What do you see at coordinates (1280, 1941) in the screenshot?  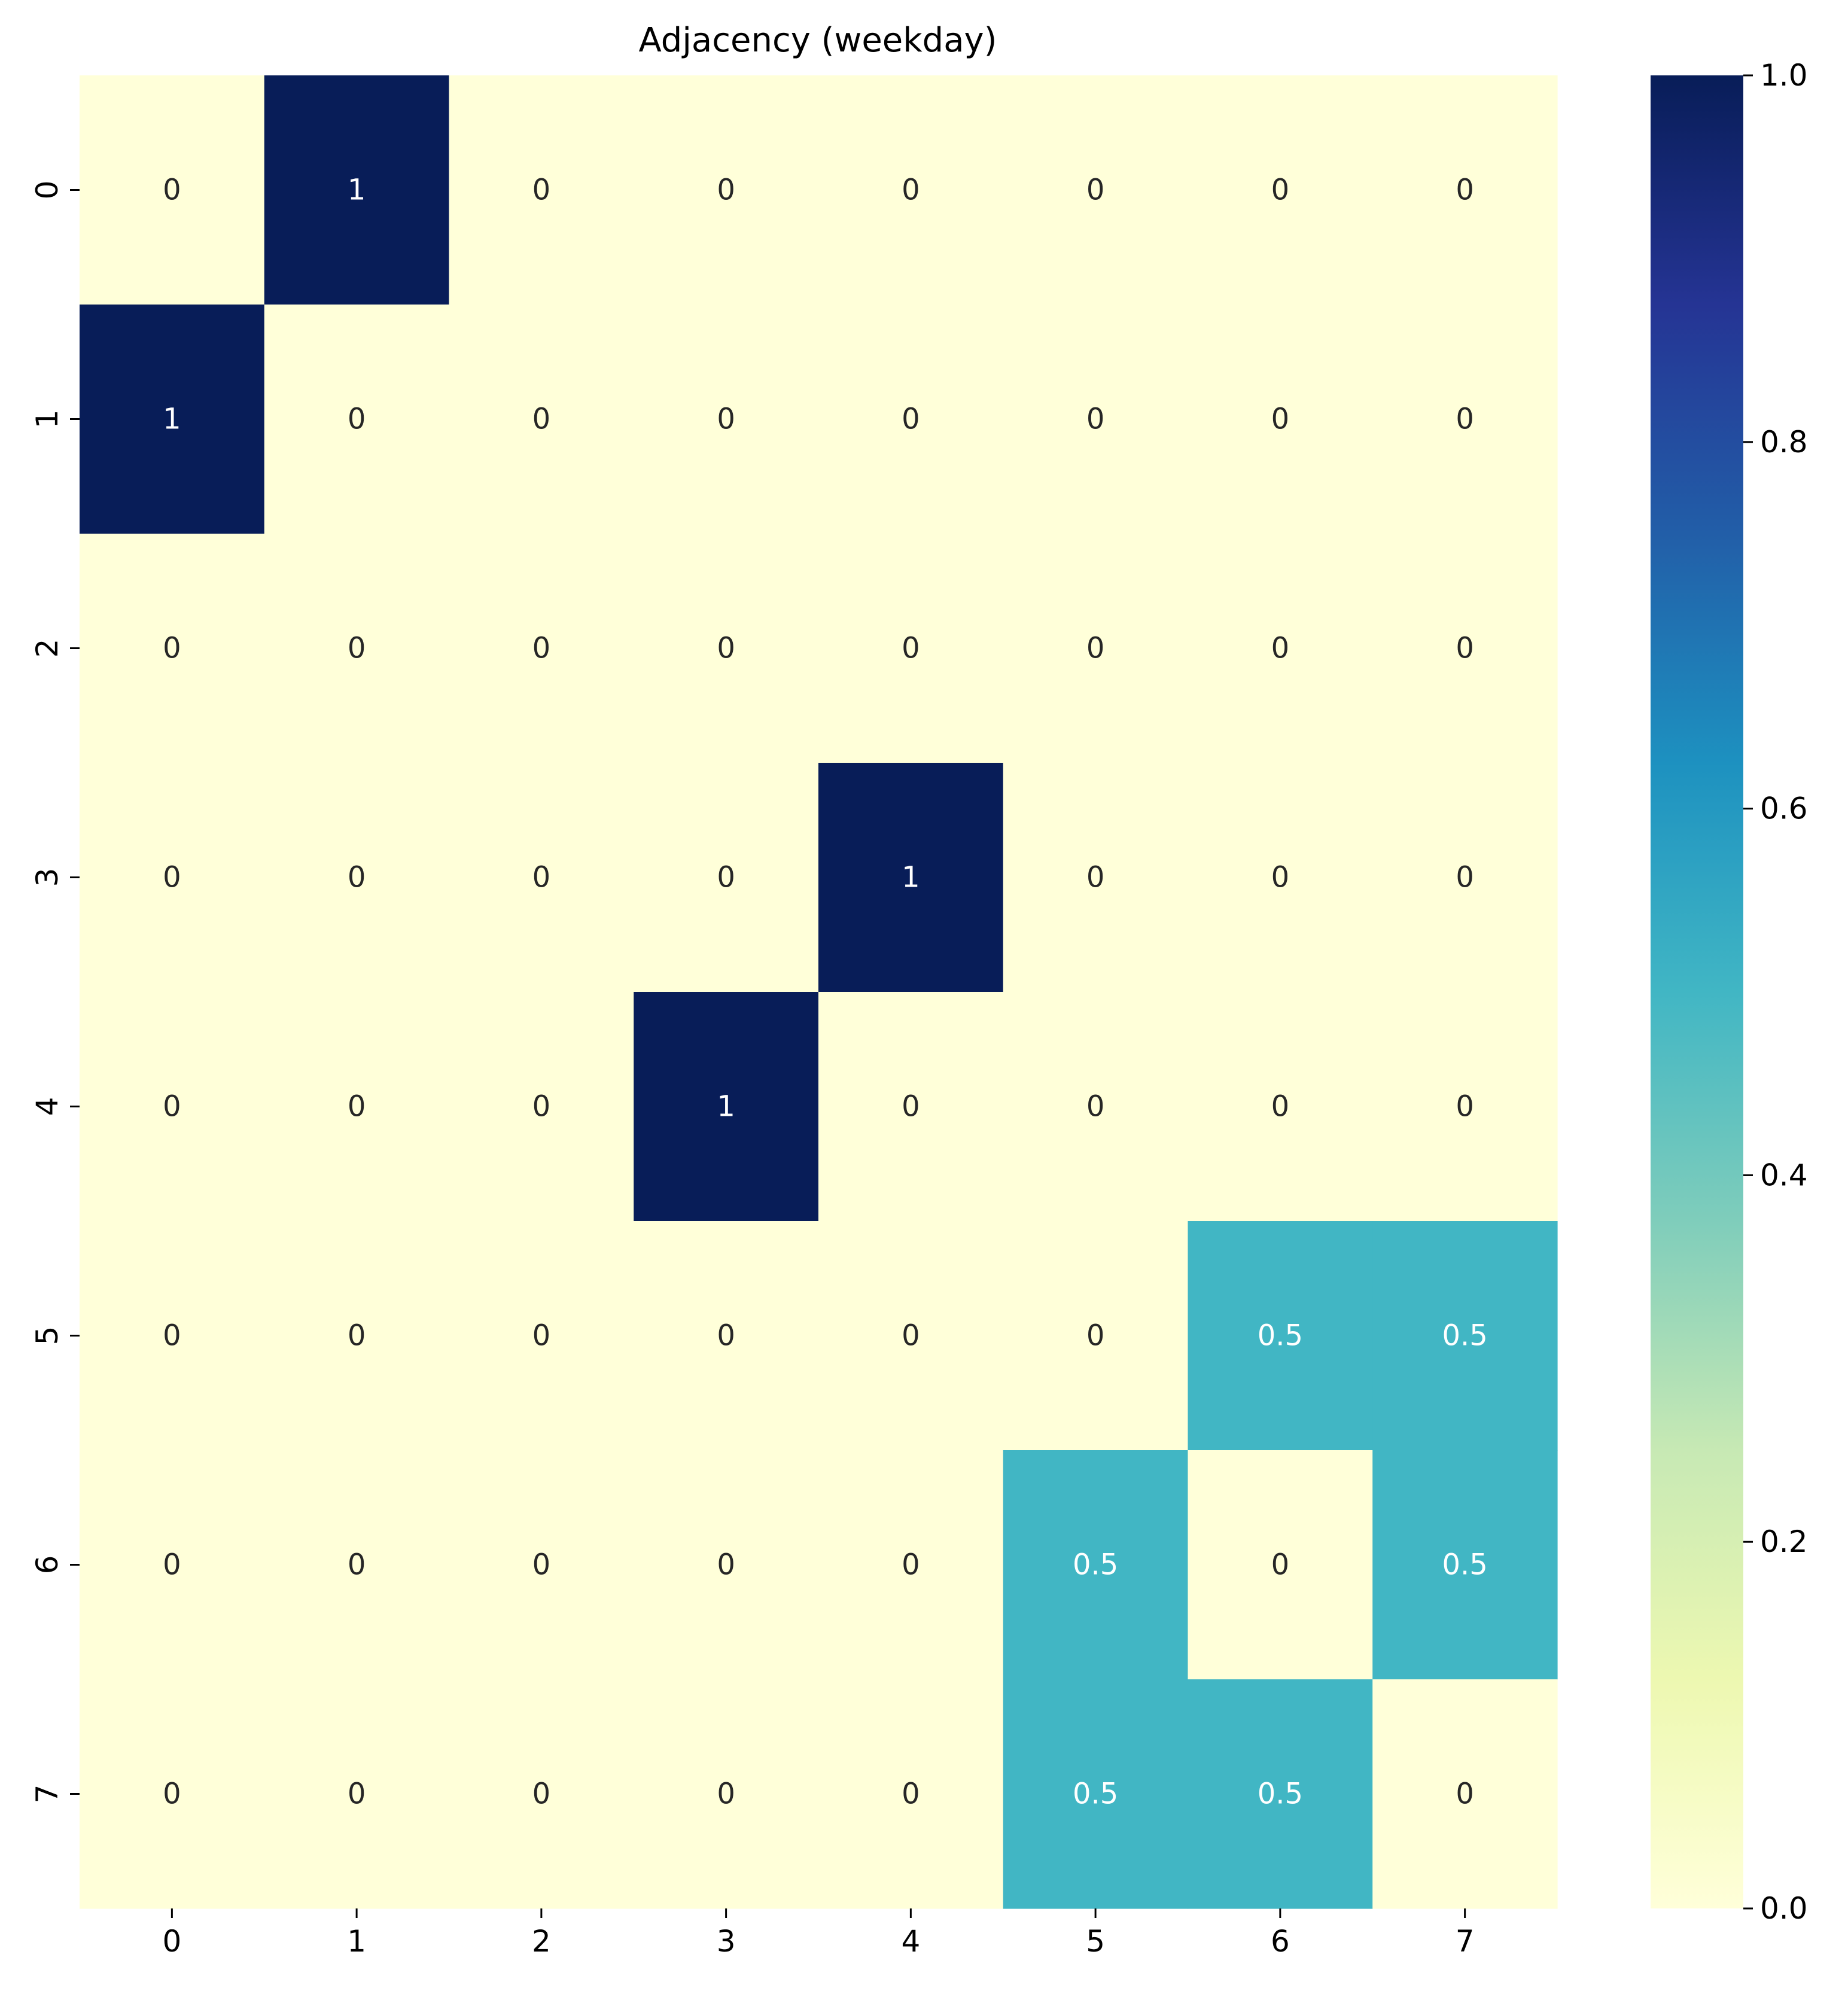 I see `x-tick-label: 6` at bounding box center [1280, 1941].